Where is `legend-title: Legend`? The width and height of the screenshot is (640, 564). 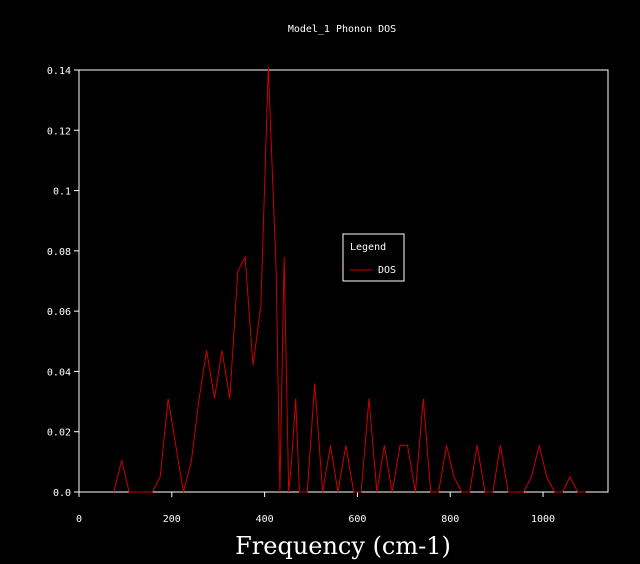
legend-title: Legend is located at coordinates (368, 247).